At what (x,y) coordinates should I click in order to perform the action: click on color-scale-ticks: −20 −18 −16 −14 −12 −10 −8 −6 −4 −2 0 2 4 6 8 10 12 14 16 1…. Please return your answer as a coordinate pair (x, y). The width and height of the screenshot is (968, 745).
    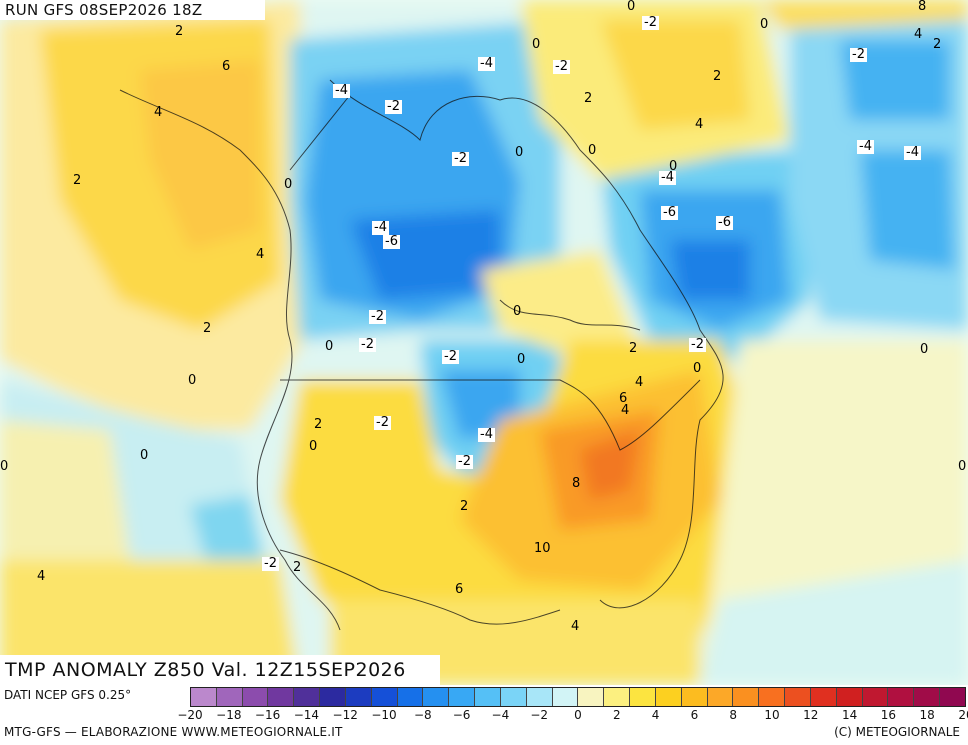
    Looking at the image, I should click on (572, 716).